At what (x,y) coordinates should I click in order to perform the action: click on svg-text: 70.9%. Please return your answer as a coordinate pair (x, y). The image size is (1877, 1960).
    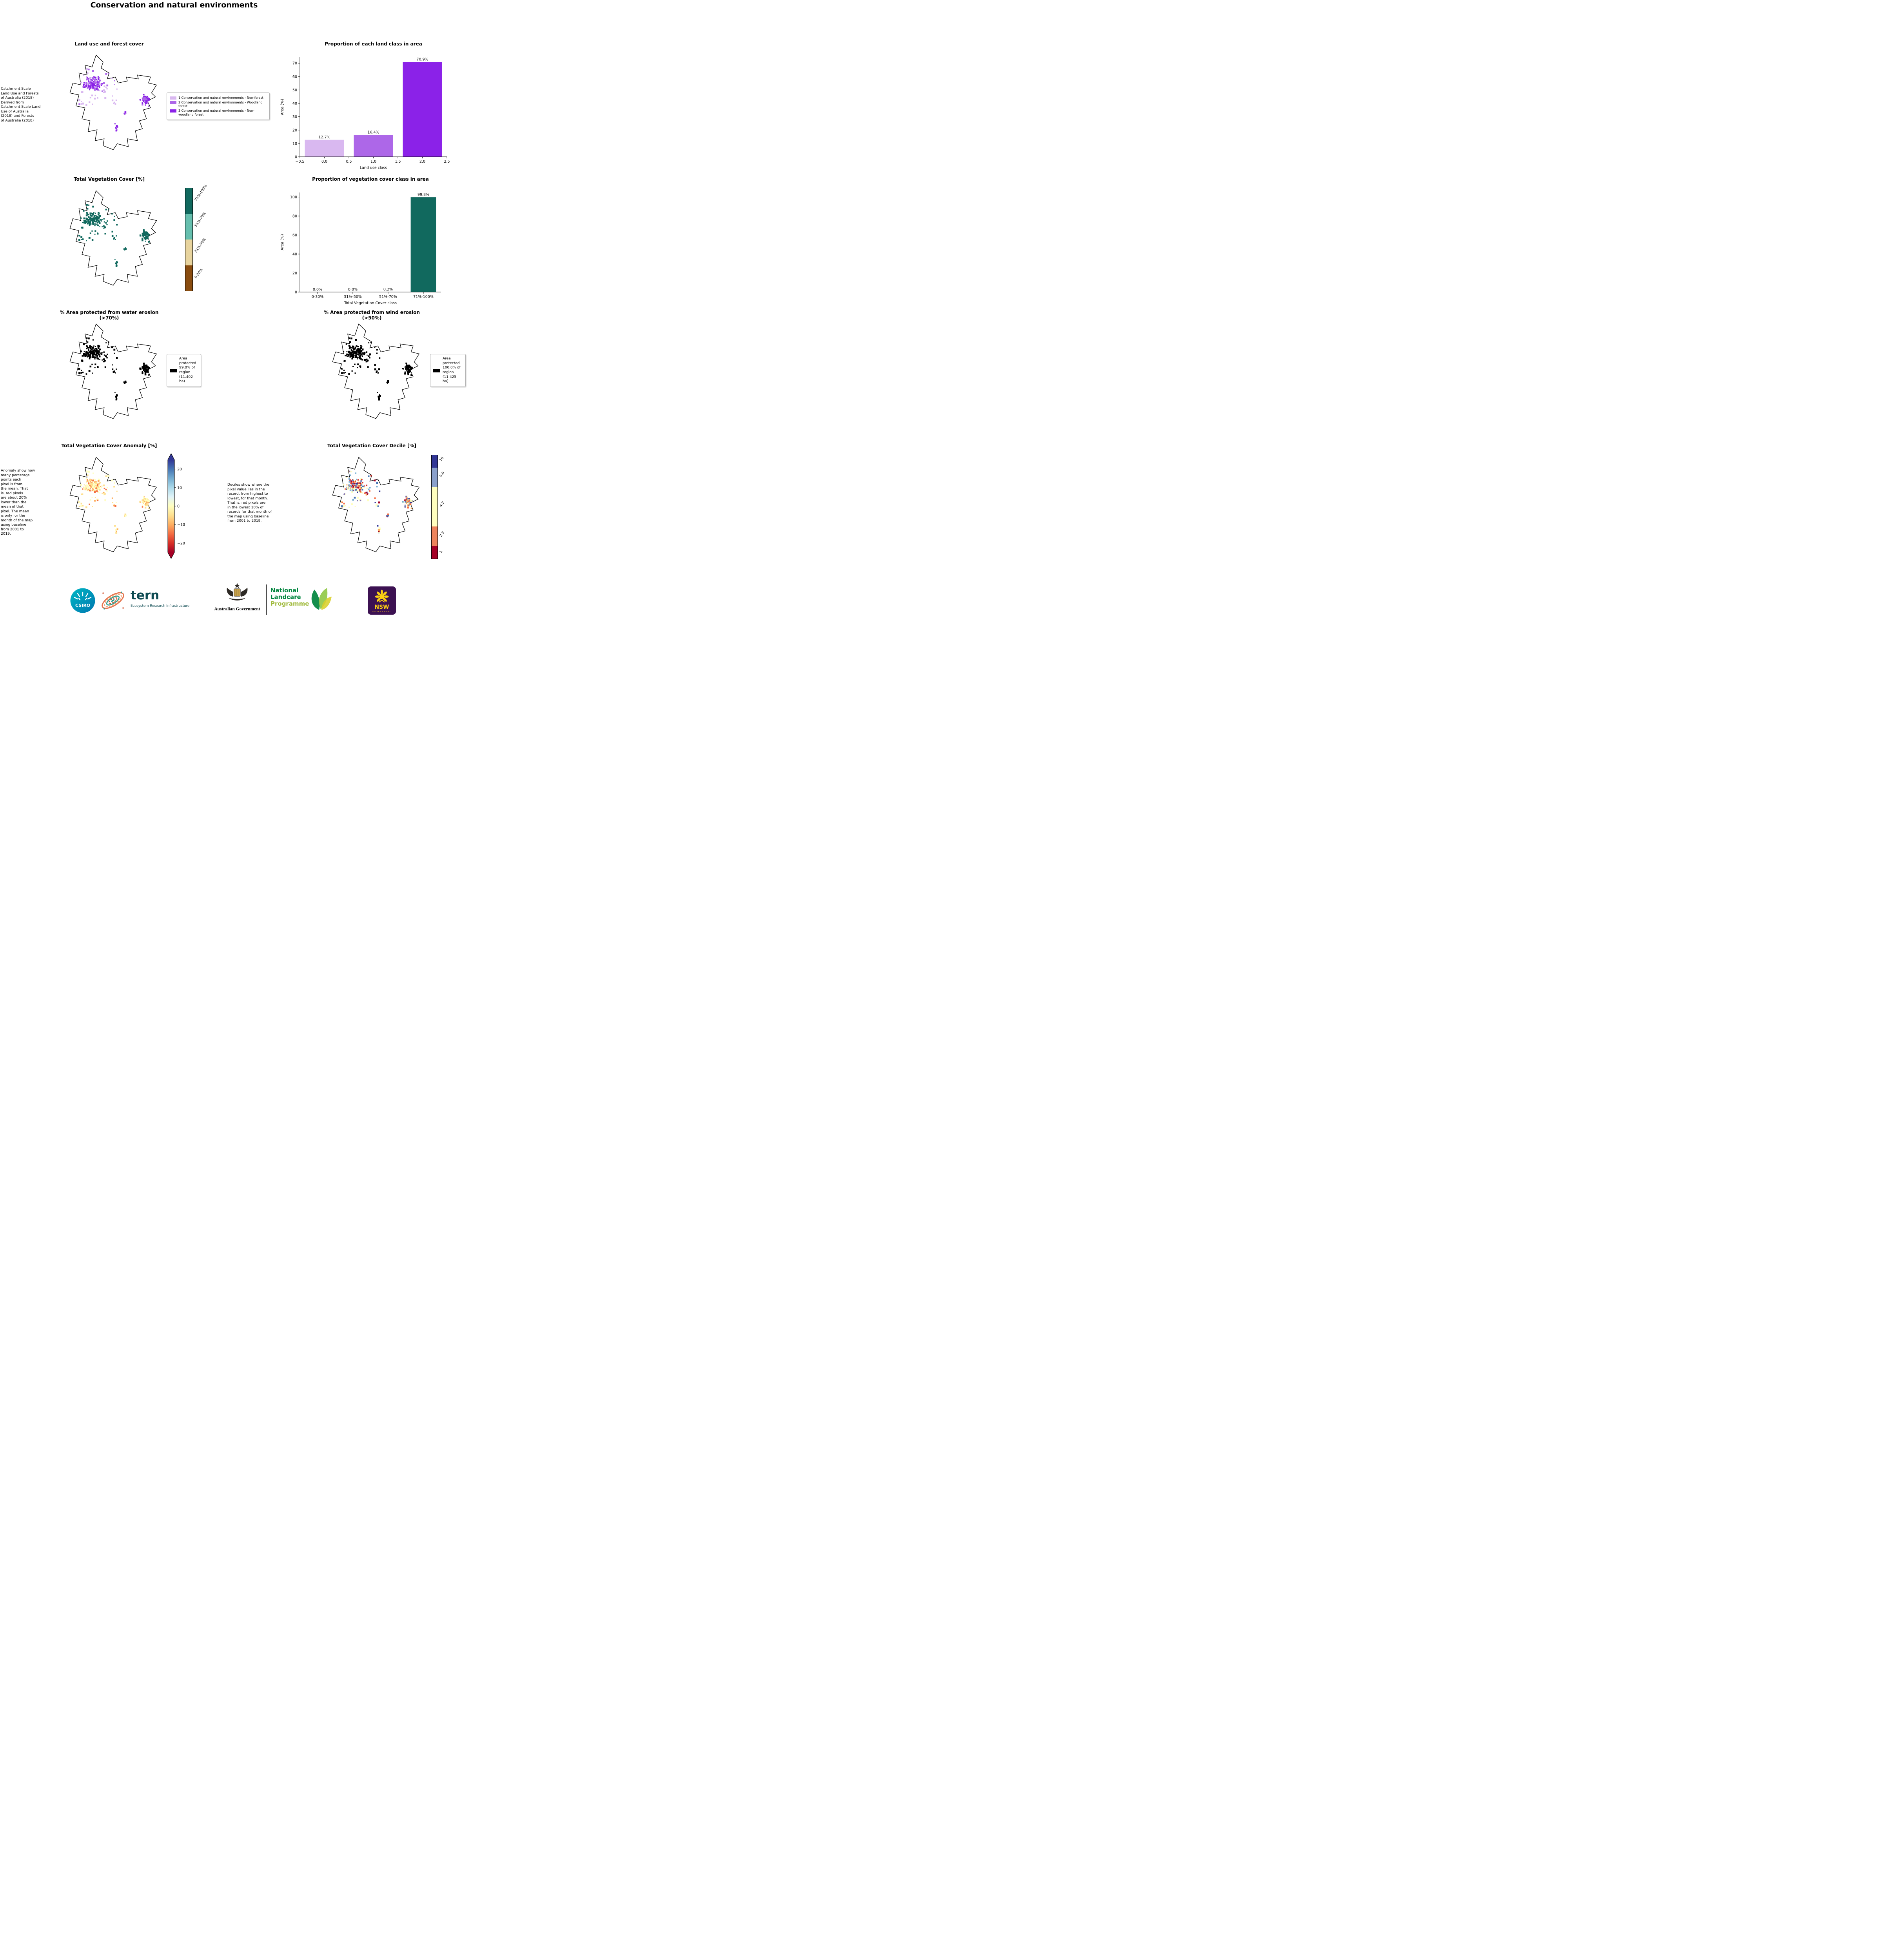
    Looking at the image, I should click on (422, 60).